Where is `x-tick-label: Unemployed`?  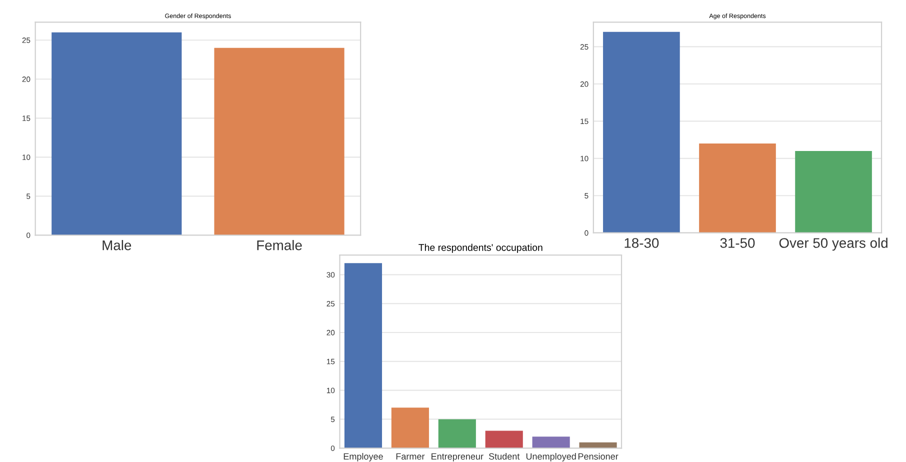 x-tick-label: Unemployed is located at coordinates (551, 457).